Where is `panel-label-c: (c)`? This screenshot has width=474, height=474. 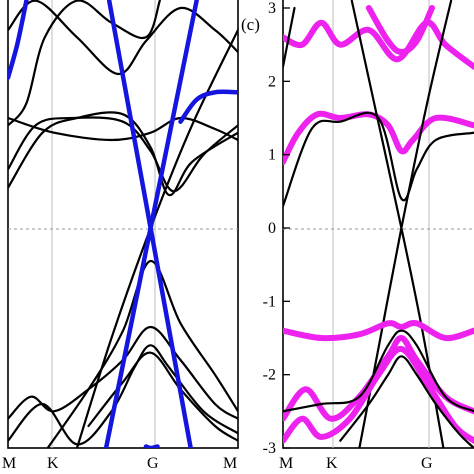 panel-label-c: (c) is located at coordinates (250, 24).